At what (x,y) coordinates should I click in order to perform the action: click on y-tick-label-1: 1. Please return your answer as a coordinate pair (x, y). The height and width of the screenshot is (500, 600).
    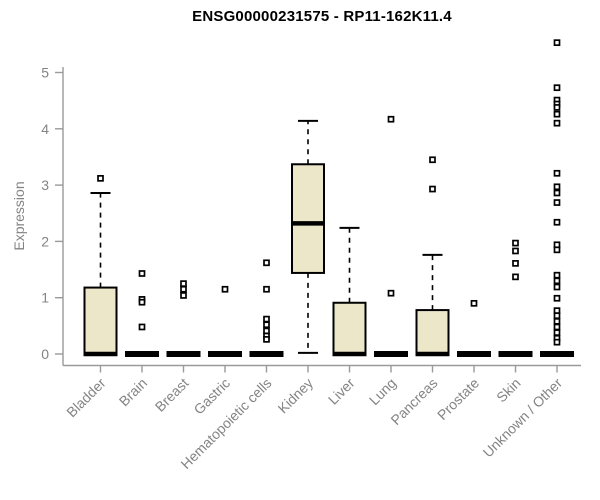
    Looking at the image, I should click on (45, 298).